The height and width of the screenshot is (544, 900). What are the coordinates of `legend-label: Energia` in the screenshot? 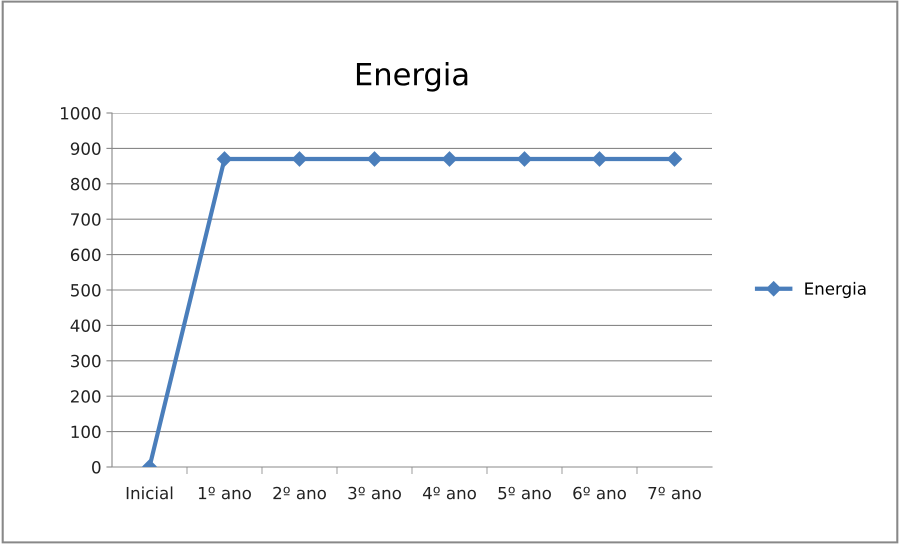 It's located at (835, 290).